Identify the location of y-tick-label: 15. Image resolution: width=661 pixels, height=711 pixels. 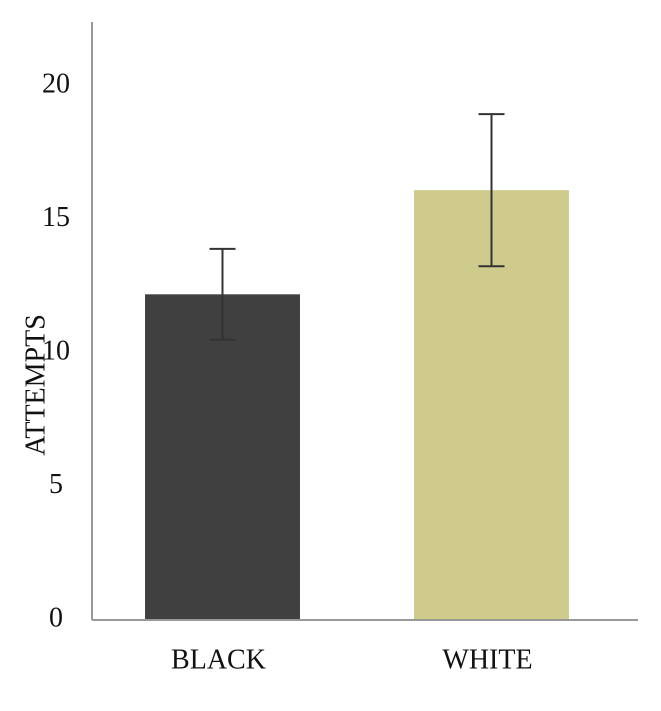
(56, 217).